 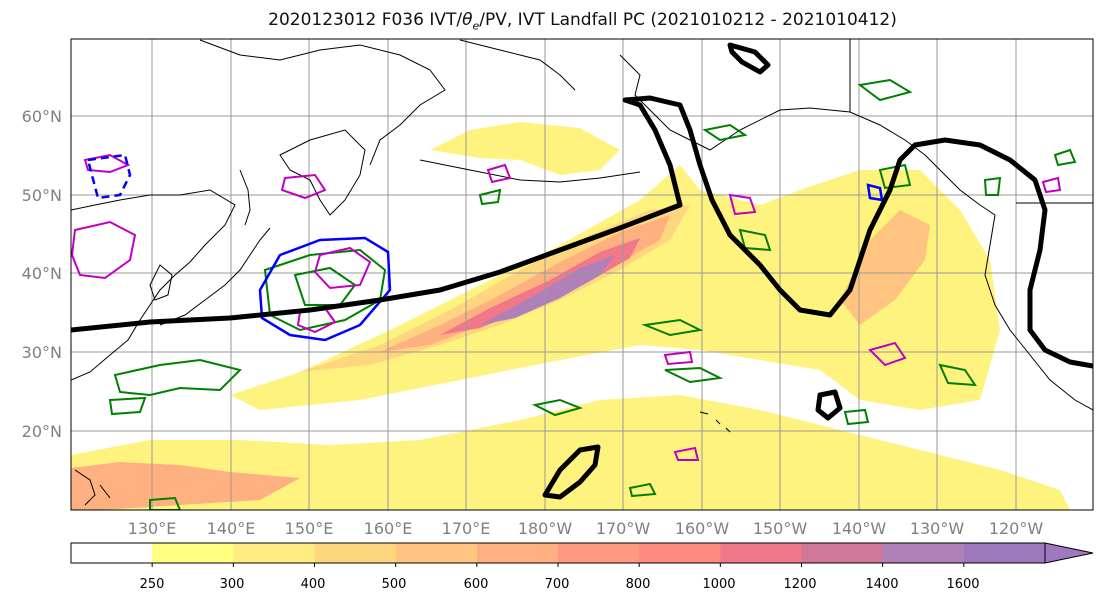 I want to click on colorbar-tick-300: 300, so click(x=232, y=584).